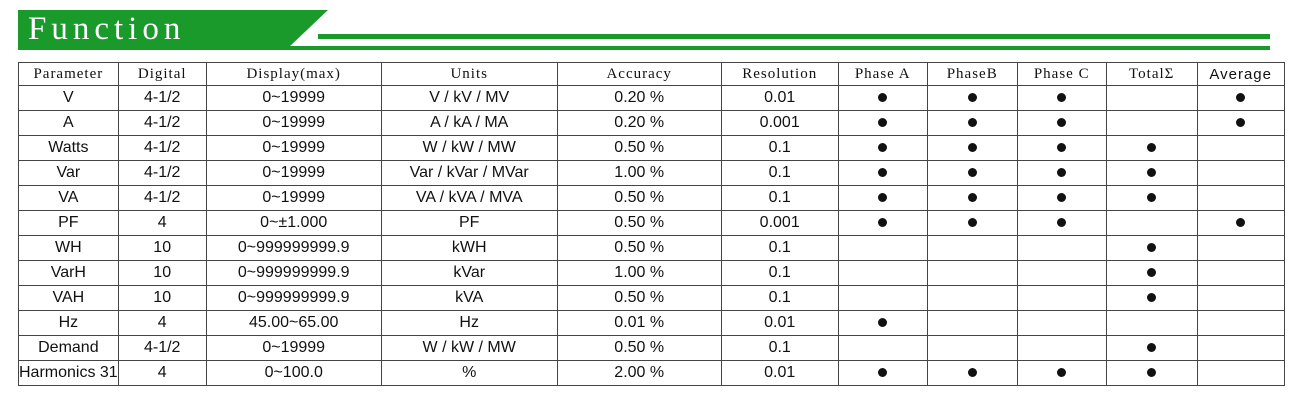 The width and height of the screenshot is (1289, 404). I want to click on cell-display: 0~±1.000, so click(293, 223).